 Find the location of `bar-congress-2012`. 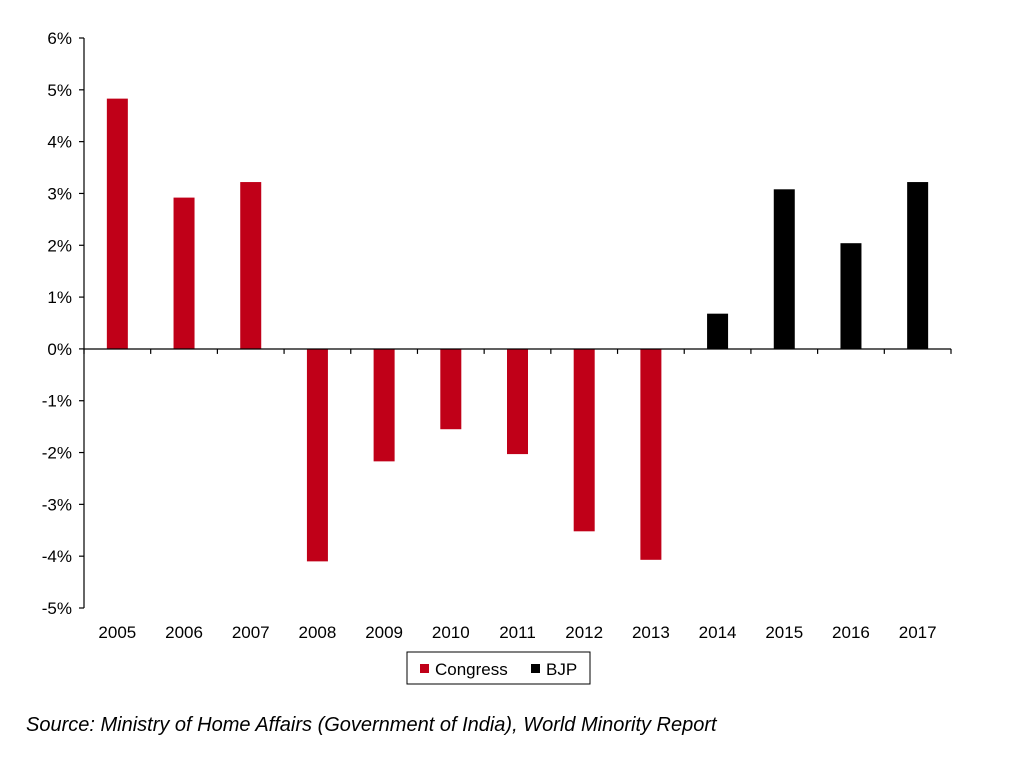

bar-congress-2012 is located at coordinates (584, 440).